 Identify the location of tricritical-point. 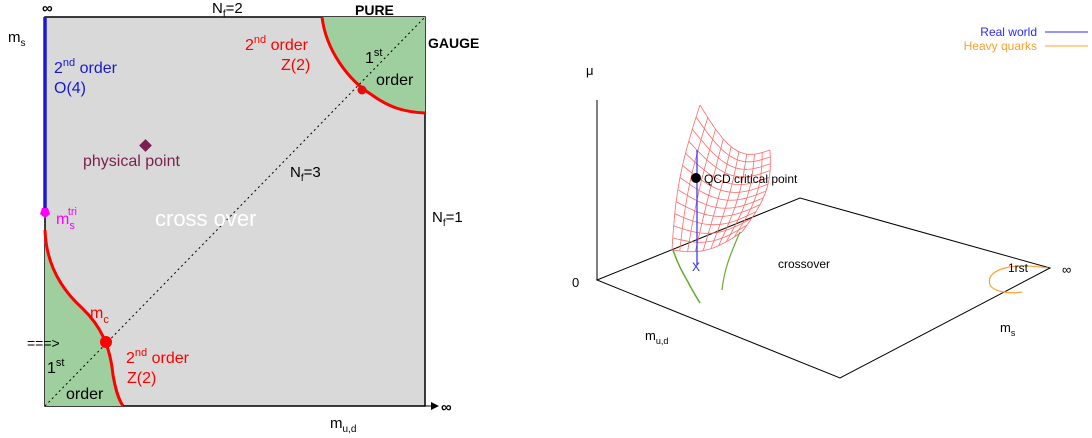
(45, 213).